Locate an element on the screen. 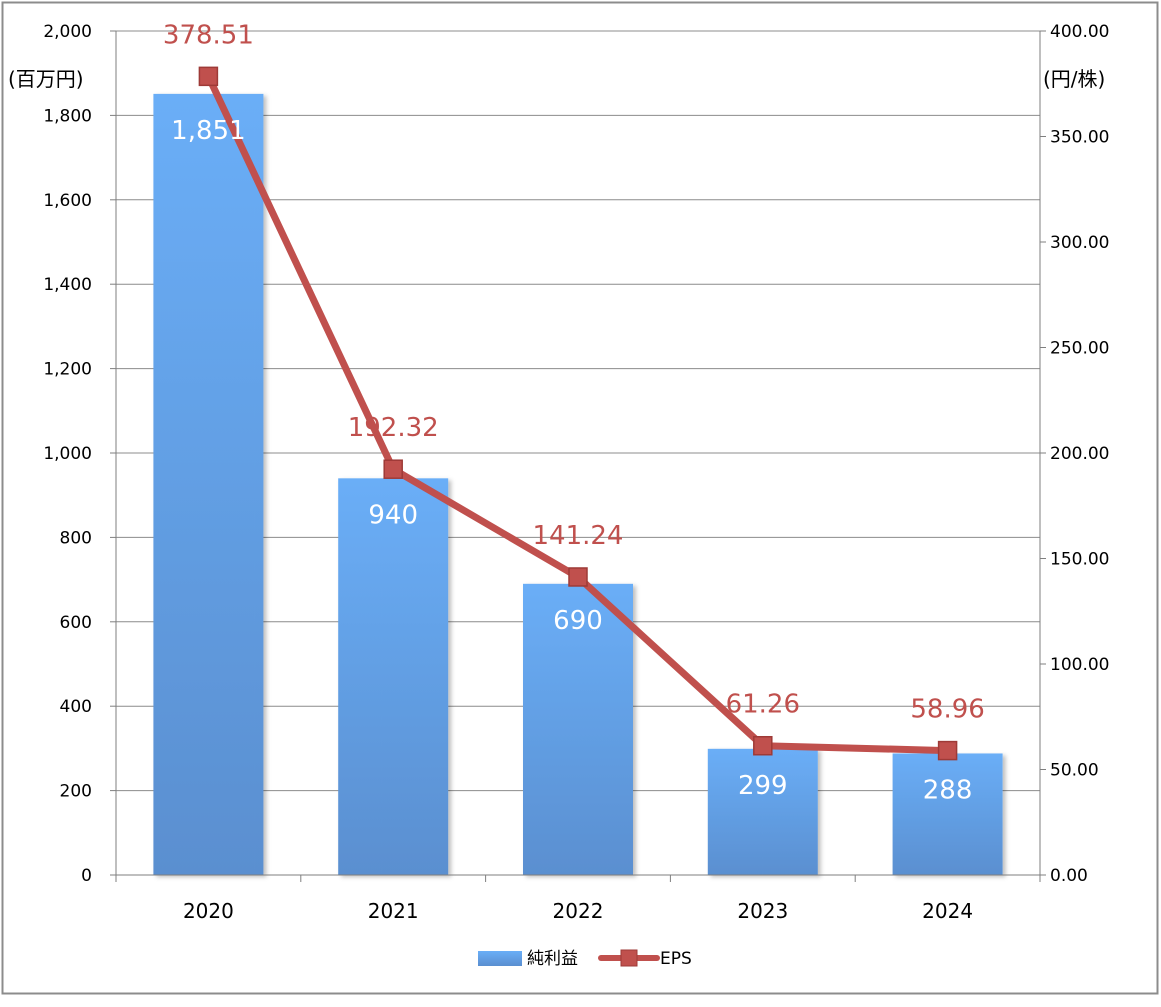  x-tick-label: 2022 is located at coordinates (578, 911).